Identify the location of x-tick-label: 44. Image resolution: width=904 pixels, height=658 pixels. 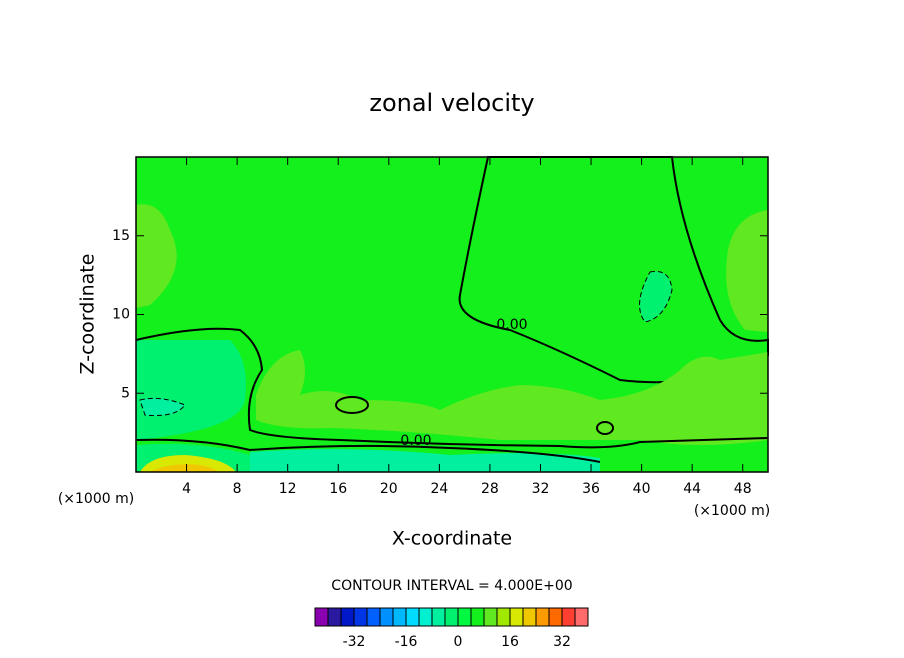
(692, 489).